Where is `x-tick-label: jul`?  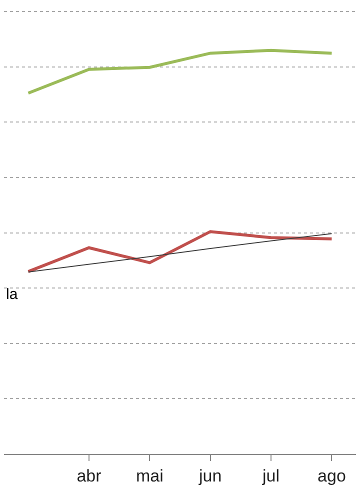
x-tick-label: jul is located at coordinates (271, 476).